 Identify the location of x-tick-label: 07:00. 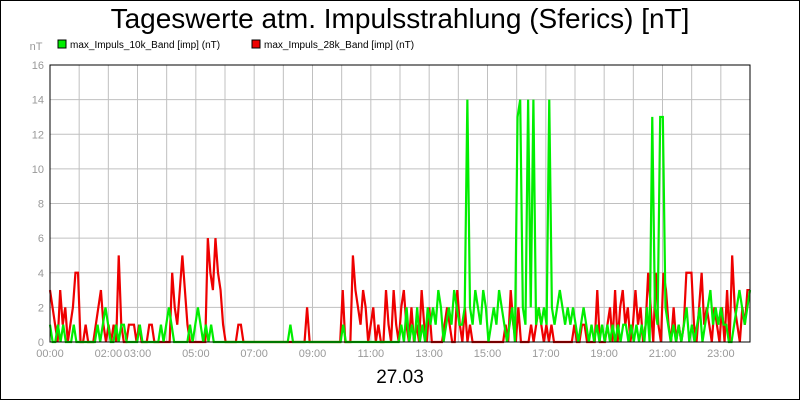
(254, 354).